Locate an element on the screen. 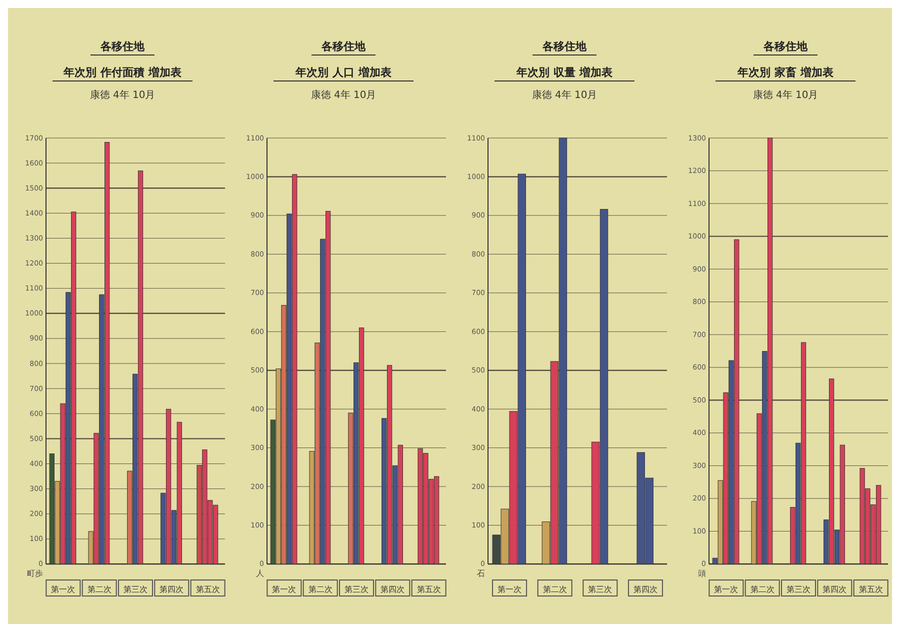 The height and width of the screenshot is (632, 900). chart-subtitle: 年次別 収量 増加表 is located at coordinates (565, 72).